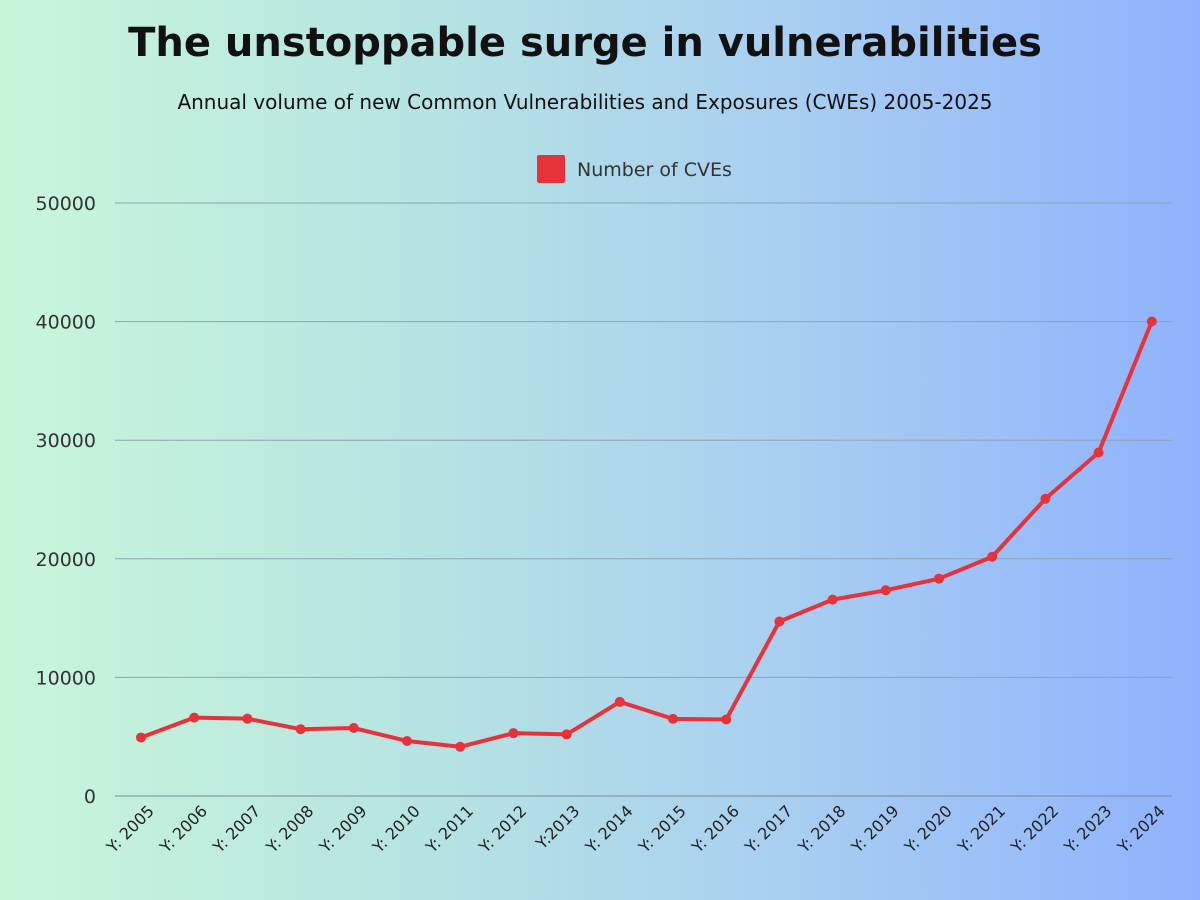 The width and height of the screenshot is (1200, 900). I want to click on x-tick-label: Y: 2009, so click(343, 829).